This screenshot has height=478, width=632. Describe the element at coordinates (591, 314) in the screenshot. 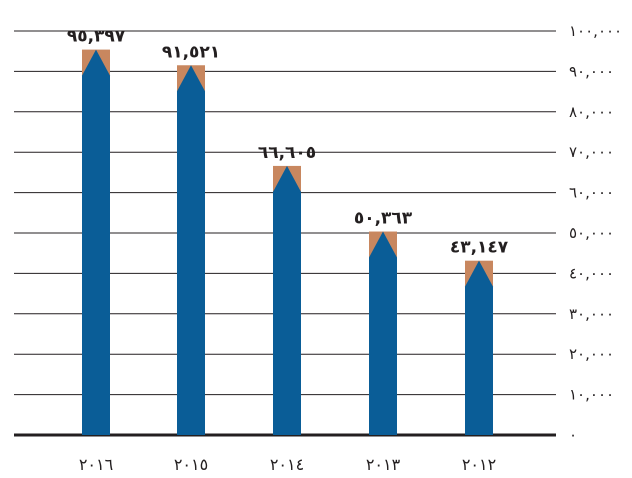

I see `y-tick-label: ٣٠,٠٠٠` at that location.